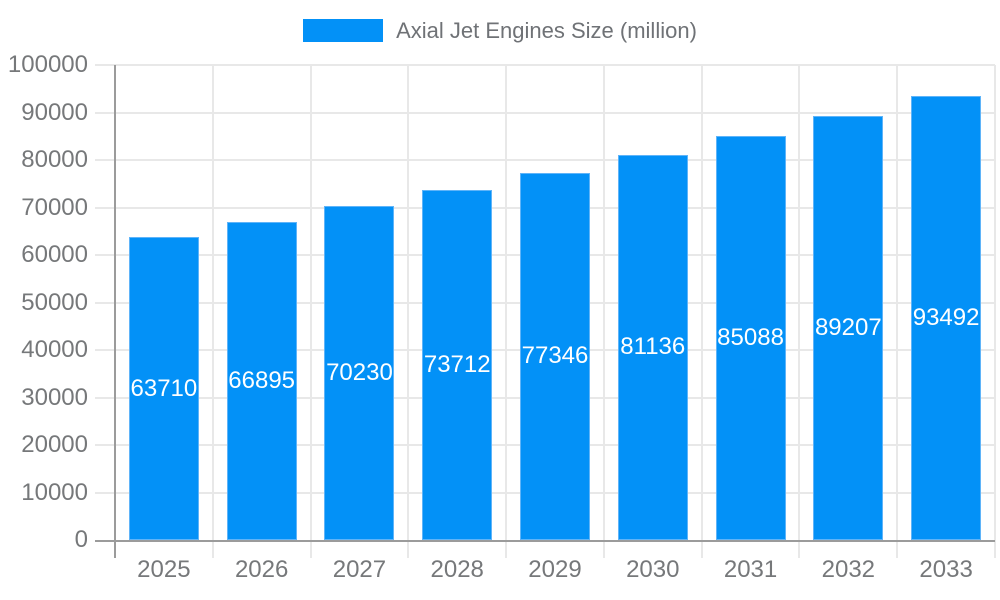  I want to click on bar-2026, so click(261, 381).